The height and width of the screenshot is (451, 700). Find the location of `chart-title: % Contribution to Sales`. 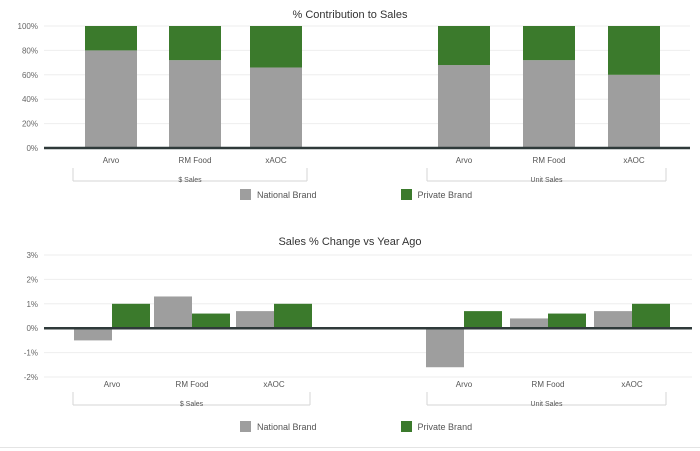

chart-title: % Contribution to Sales is located at coordinates (350, 15).